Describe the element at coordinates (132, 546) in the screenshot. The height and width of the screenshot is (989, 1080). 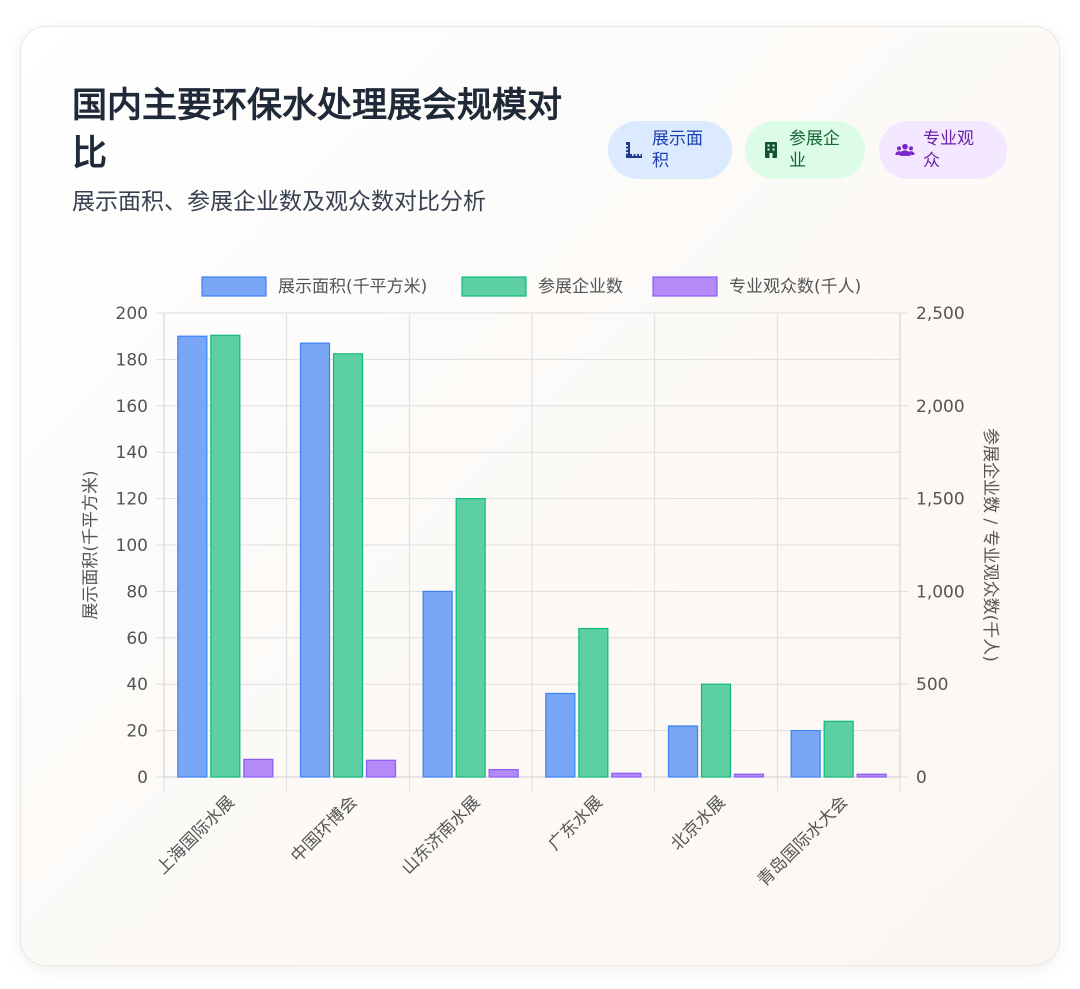
I see `y-left-tick-label: 100` at that location.